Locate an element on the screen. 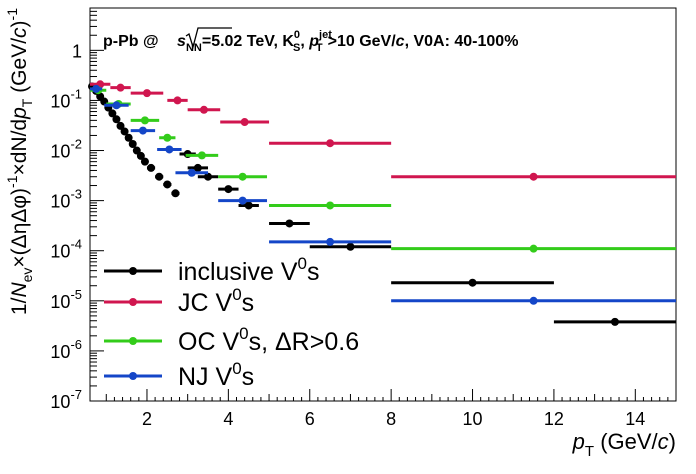 The width and height of the screenshot is (696, 474). x-tick-label: 4 is located at coordinates (228, 419).